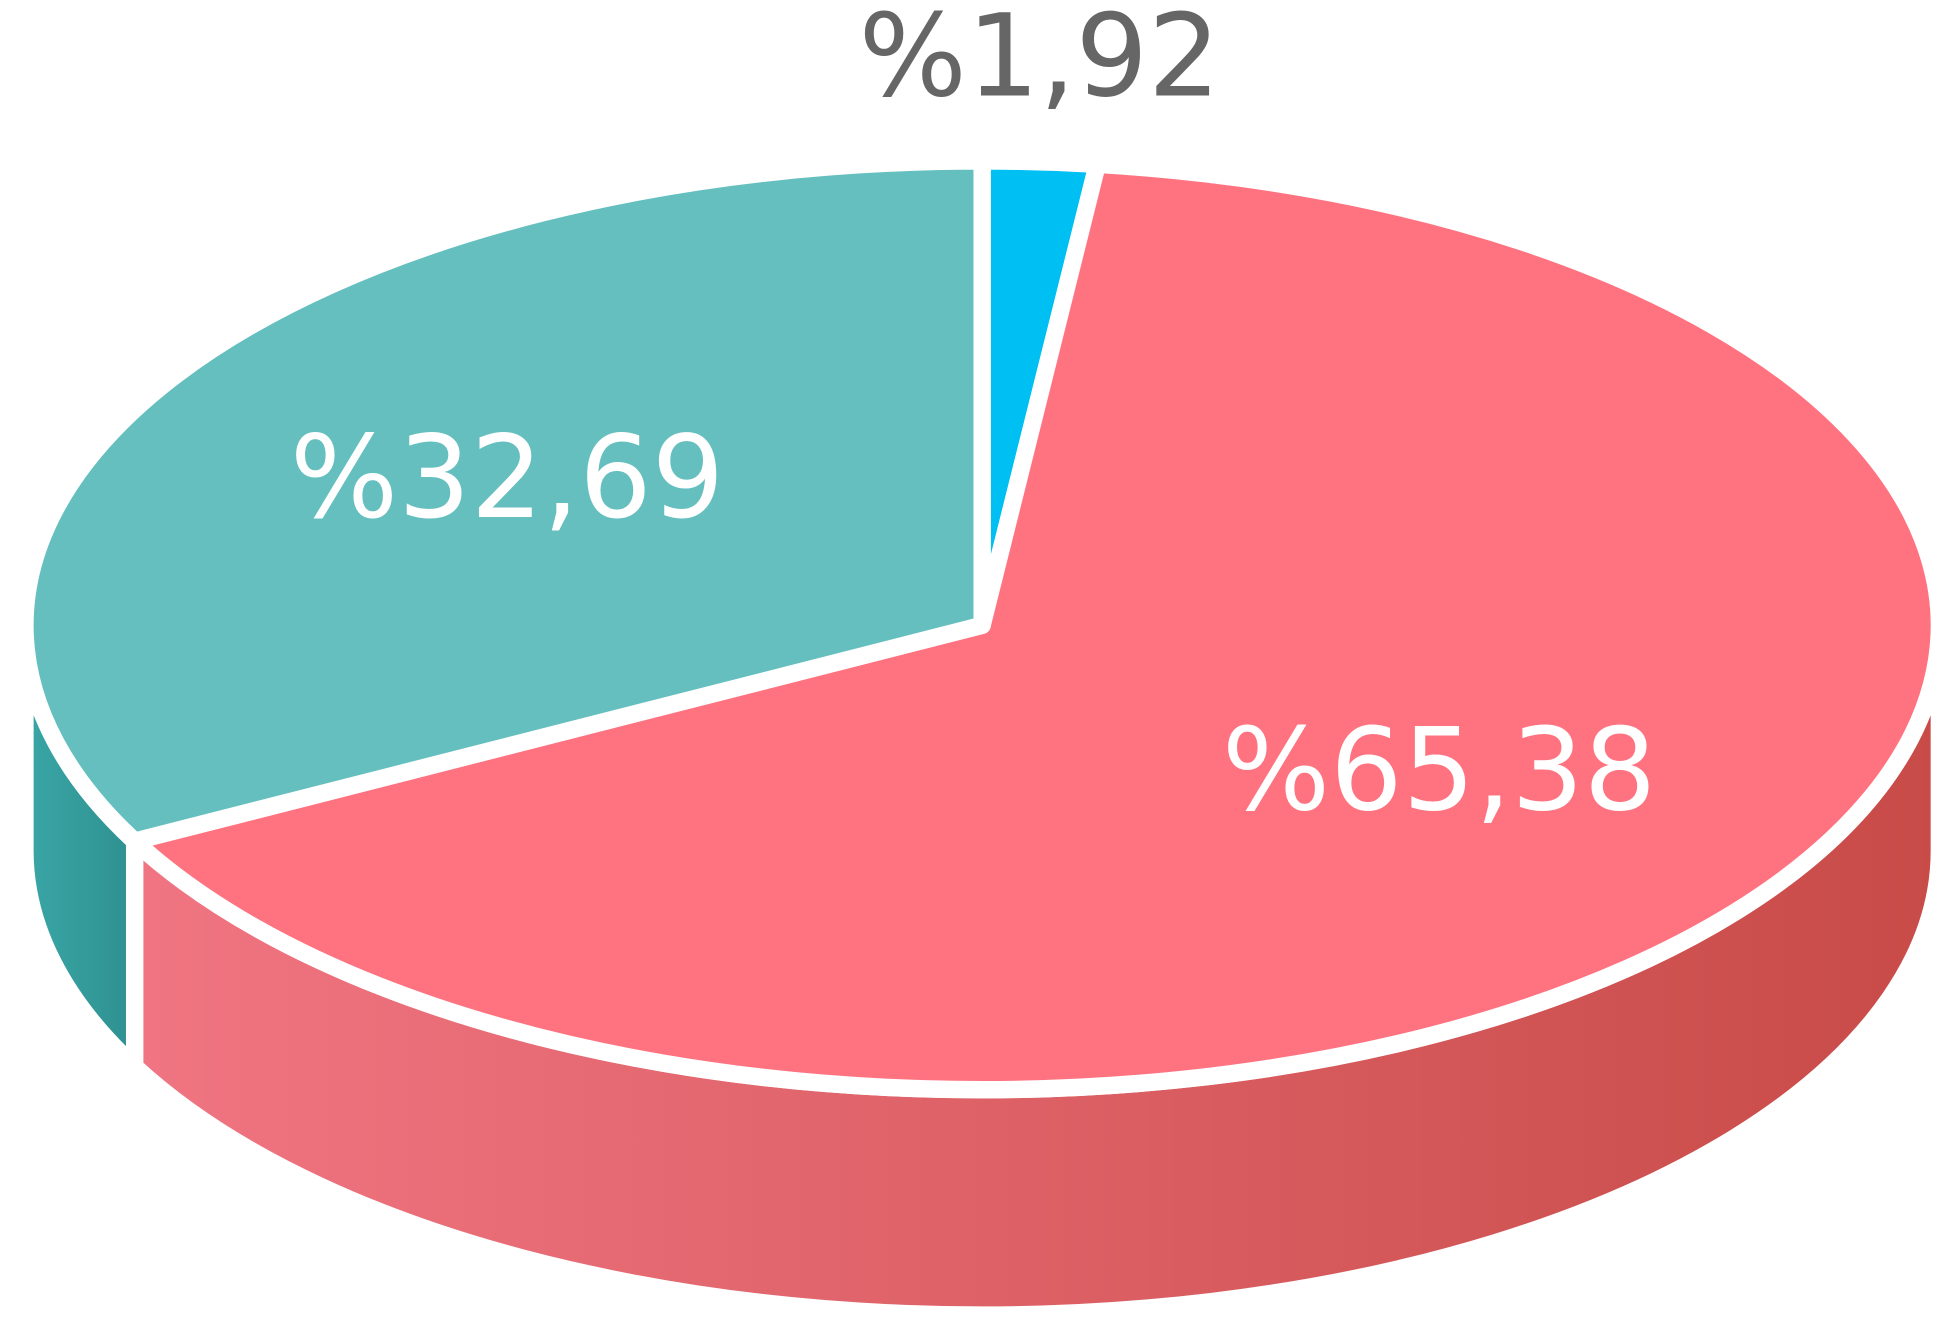  Describe the element at coordinates (1040, 61) in the screenshot. I see `data-label: %1,92` at that location.